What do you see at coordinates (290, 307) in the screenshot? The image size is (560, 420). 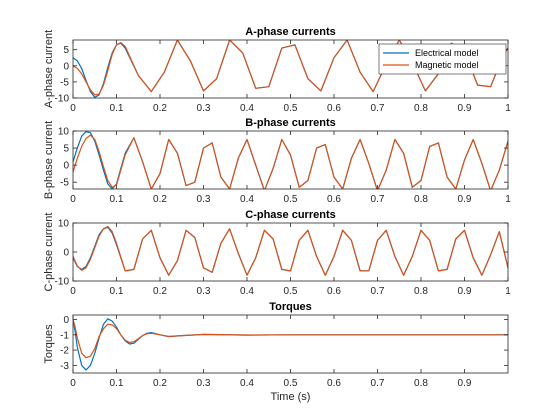 I see `panel-title: Torques` at bounding box center [290, 307].